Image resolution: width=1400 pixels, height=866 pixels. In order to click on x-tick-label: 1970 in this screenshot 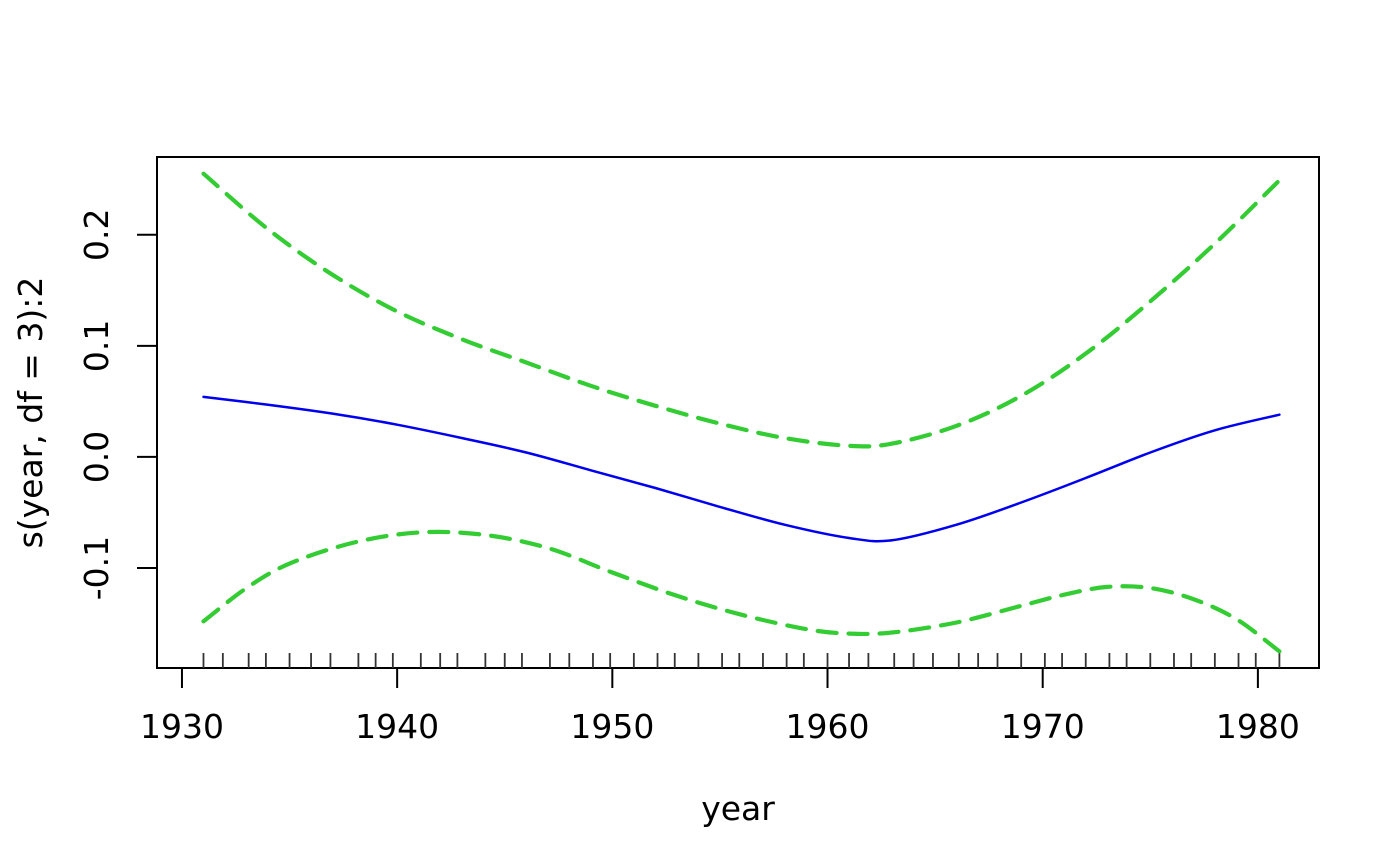, I will do `click(1043, 726)`.